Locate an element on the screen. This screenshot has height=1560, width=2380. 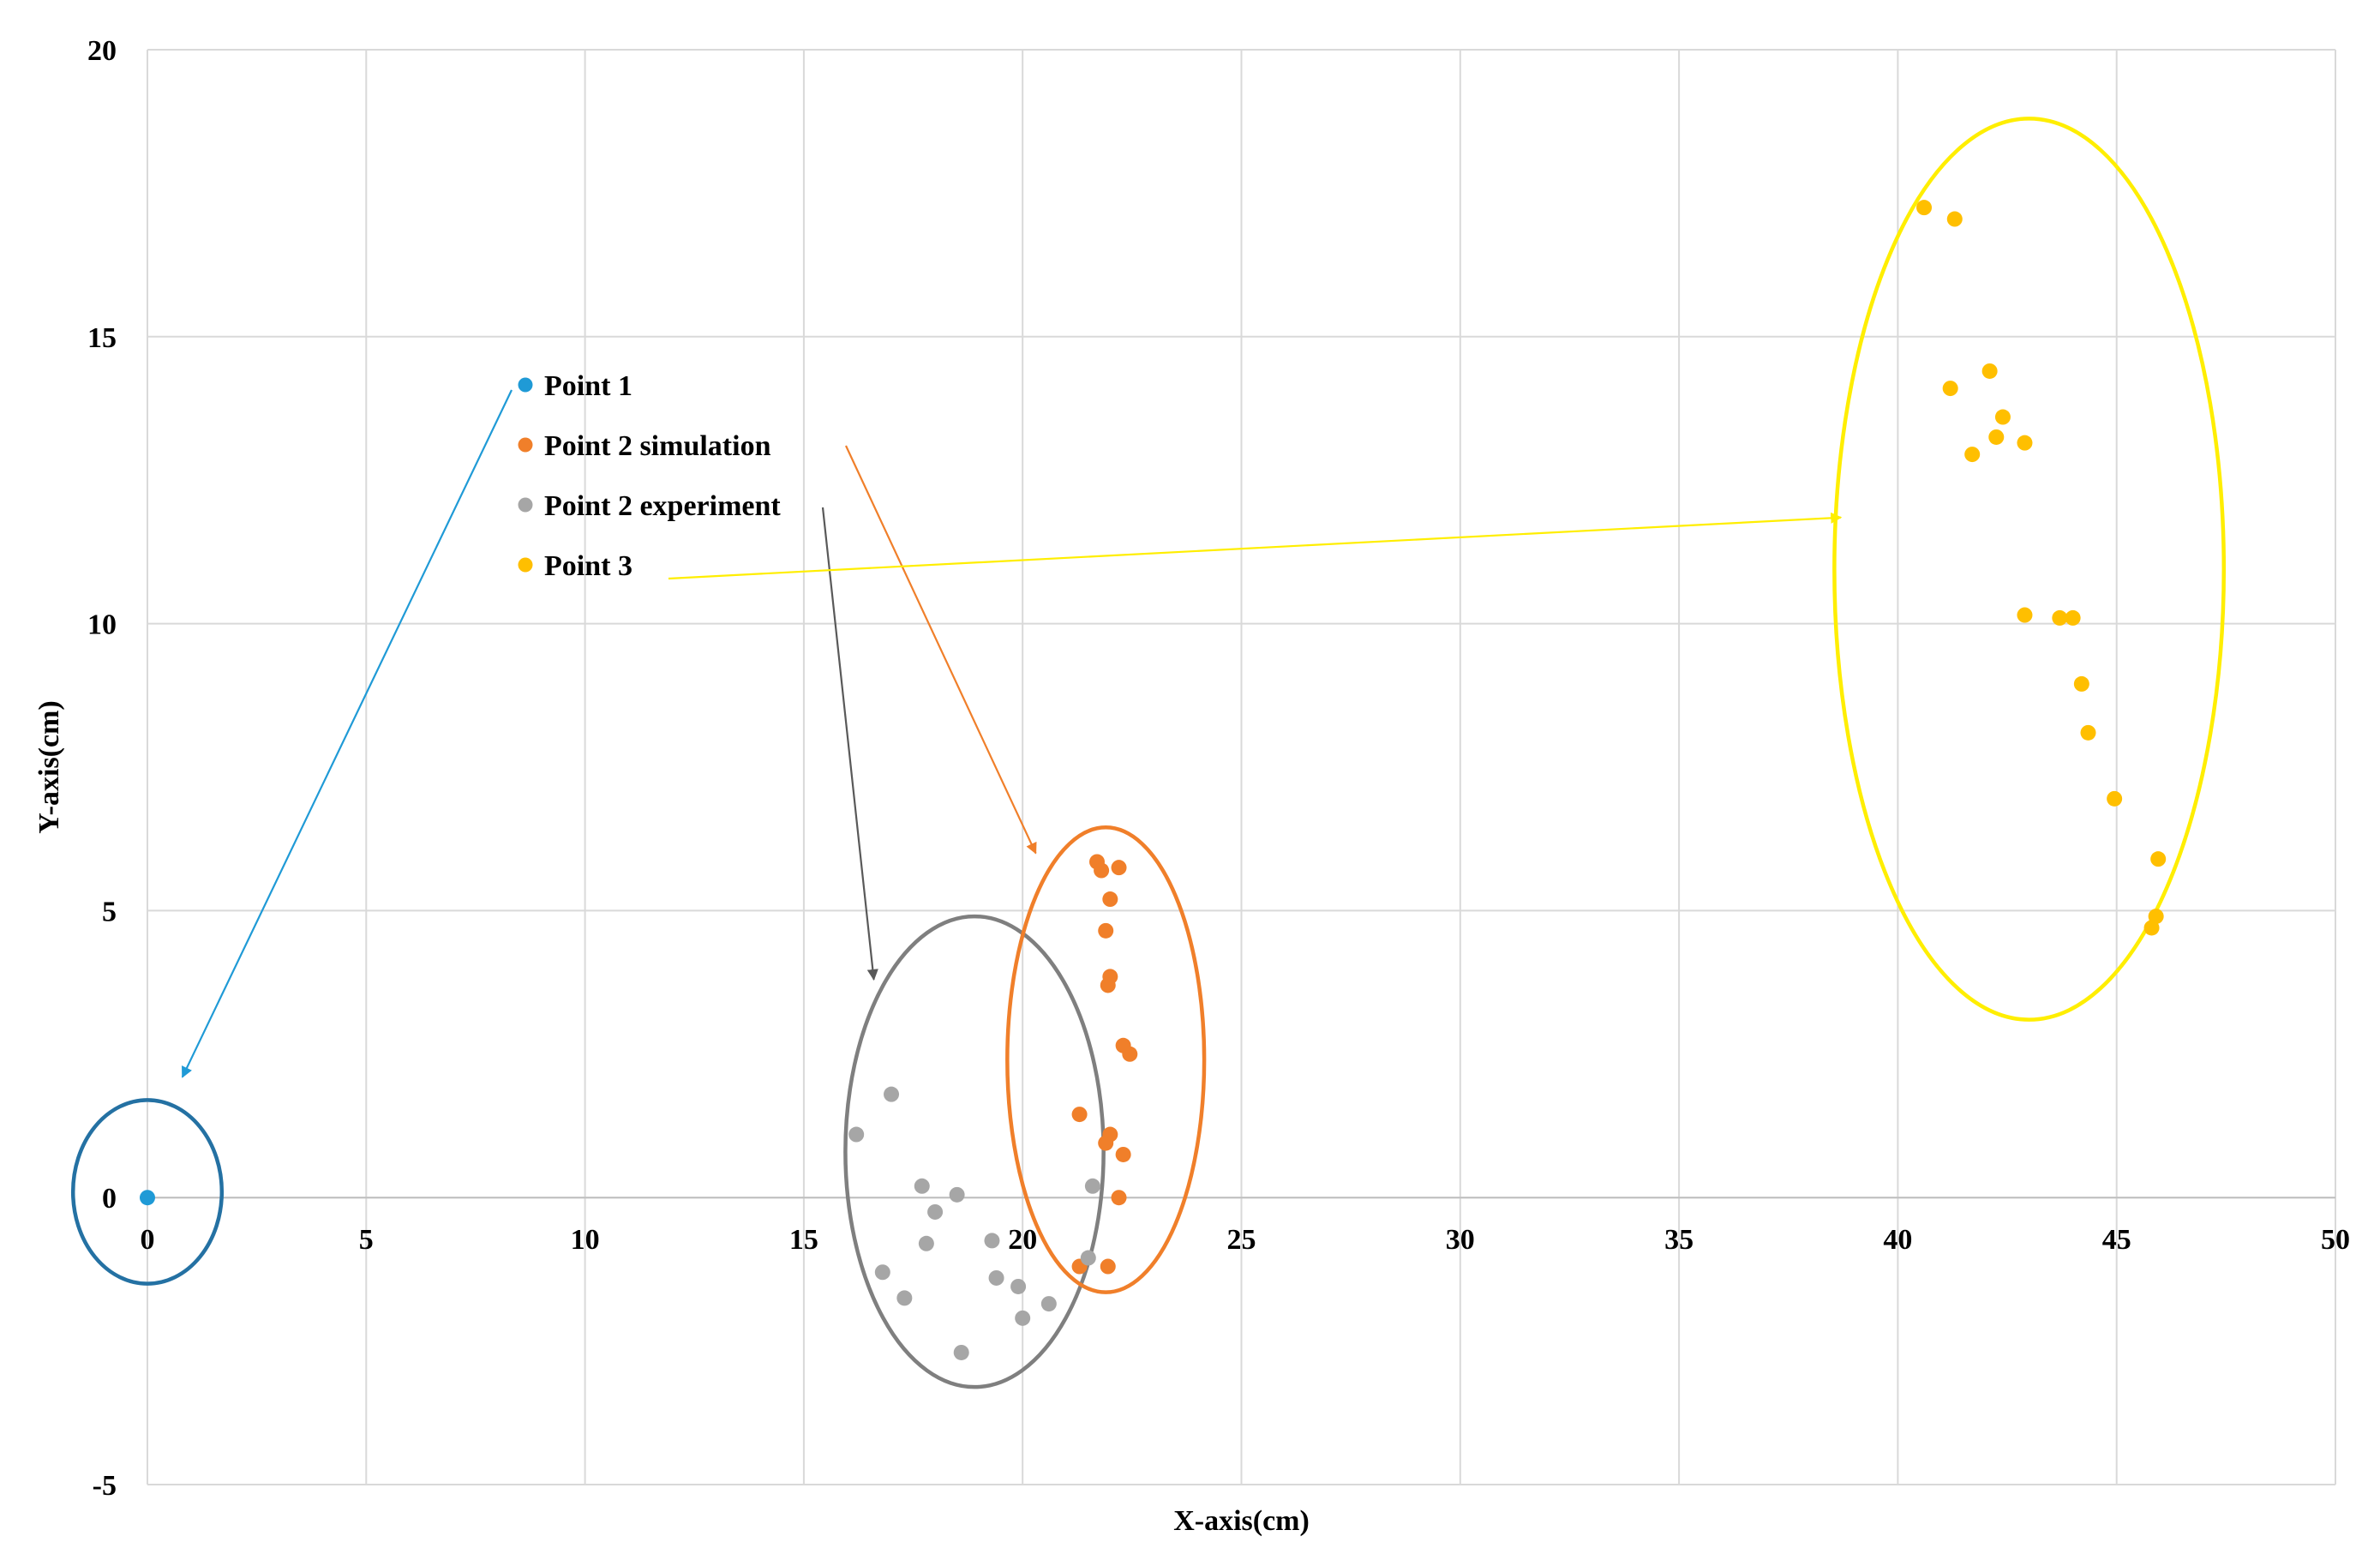
x-tick-label: 40 is located at coordinates (1898, 1240).